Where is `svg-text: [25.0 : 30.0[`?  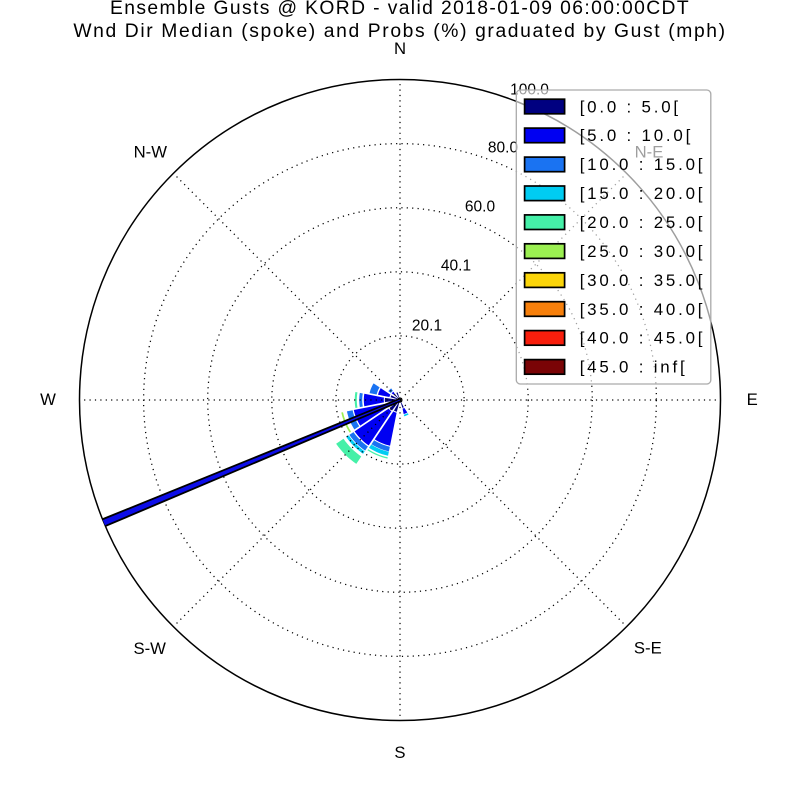
svg-text: [25.0 : 30.0[ is located at coordinates (643, 251).